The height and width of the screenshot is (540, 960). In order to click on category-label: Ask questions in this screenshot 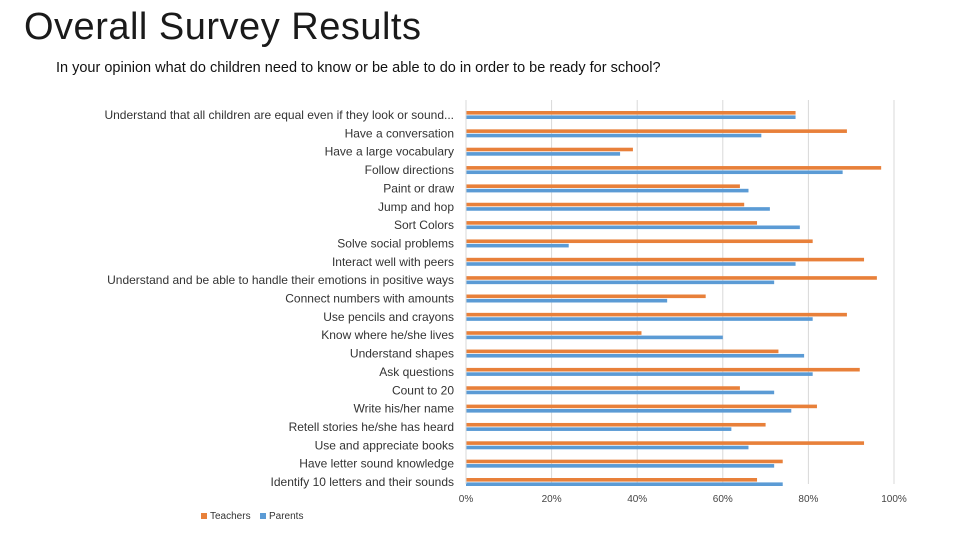, I will do `click(416, 372)`.